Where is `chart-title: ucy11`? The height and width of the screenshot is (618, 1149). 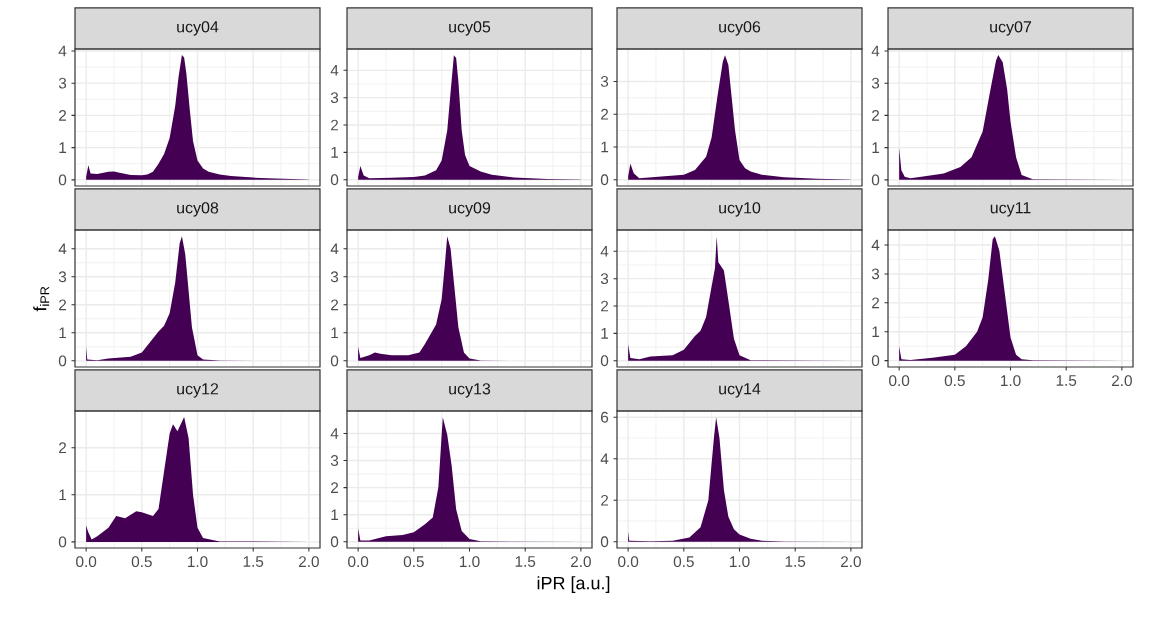
chart-title: ucy11 is located at coordinates (1010, 209).